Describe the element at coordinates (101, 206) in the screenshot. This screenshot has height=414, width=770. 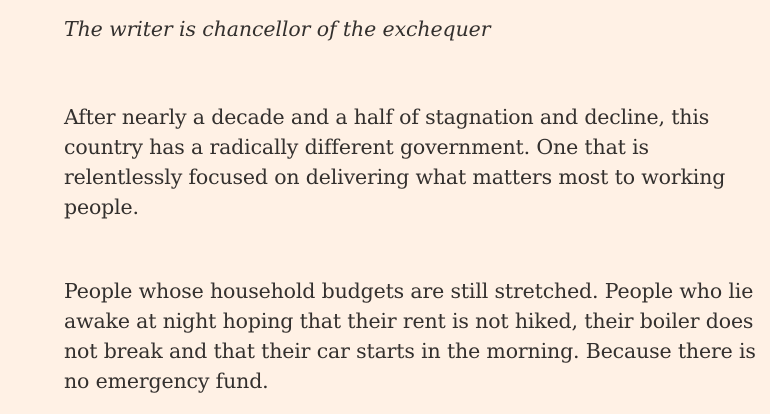
I see `paragraph-line: people.` at that location.